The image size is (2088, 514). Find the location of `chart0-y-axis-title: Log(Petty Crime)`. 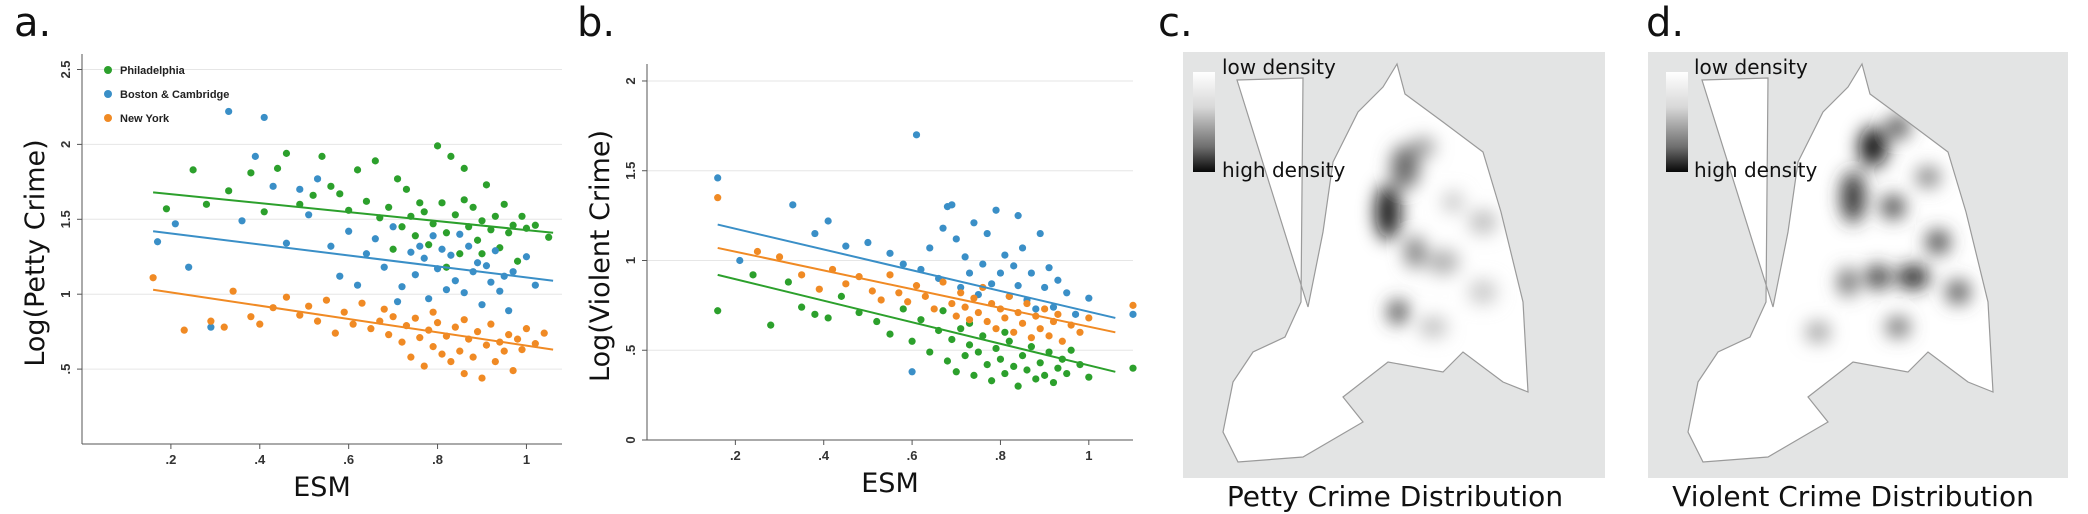

chart0-y-axis-title: Log(Petty Crime) is located at coordinates (35, 252).